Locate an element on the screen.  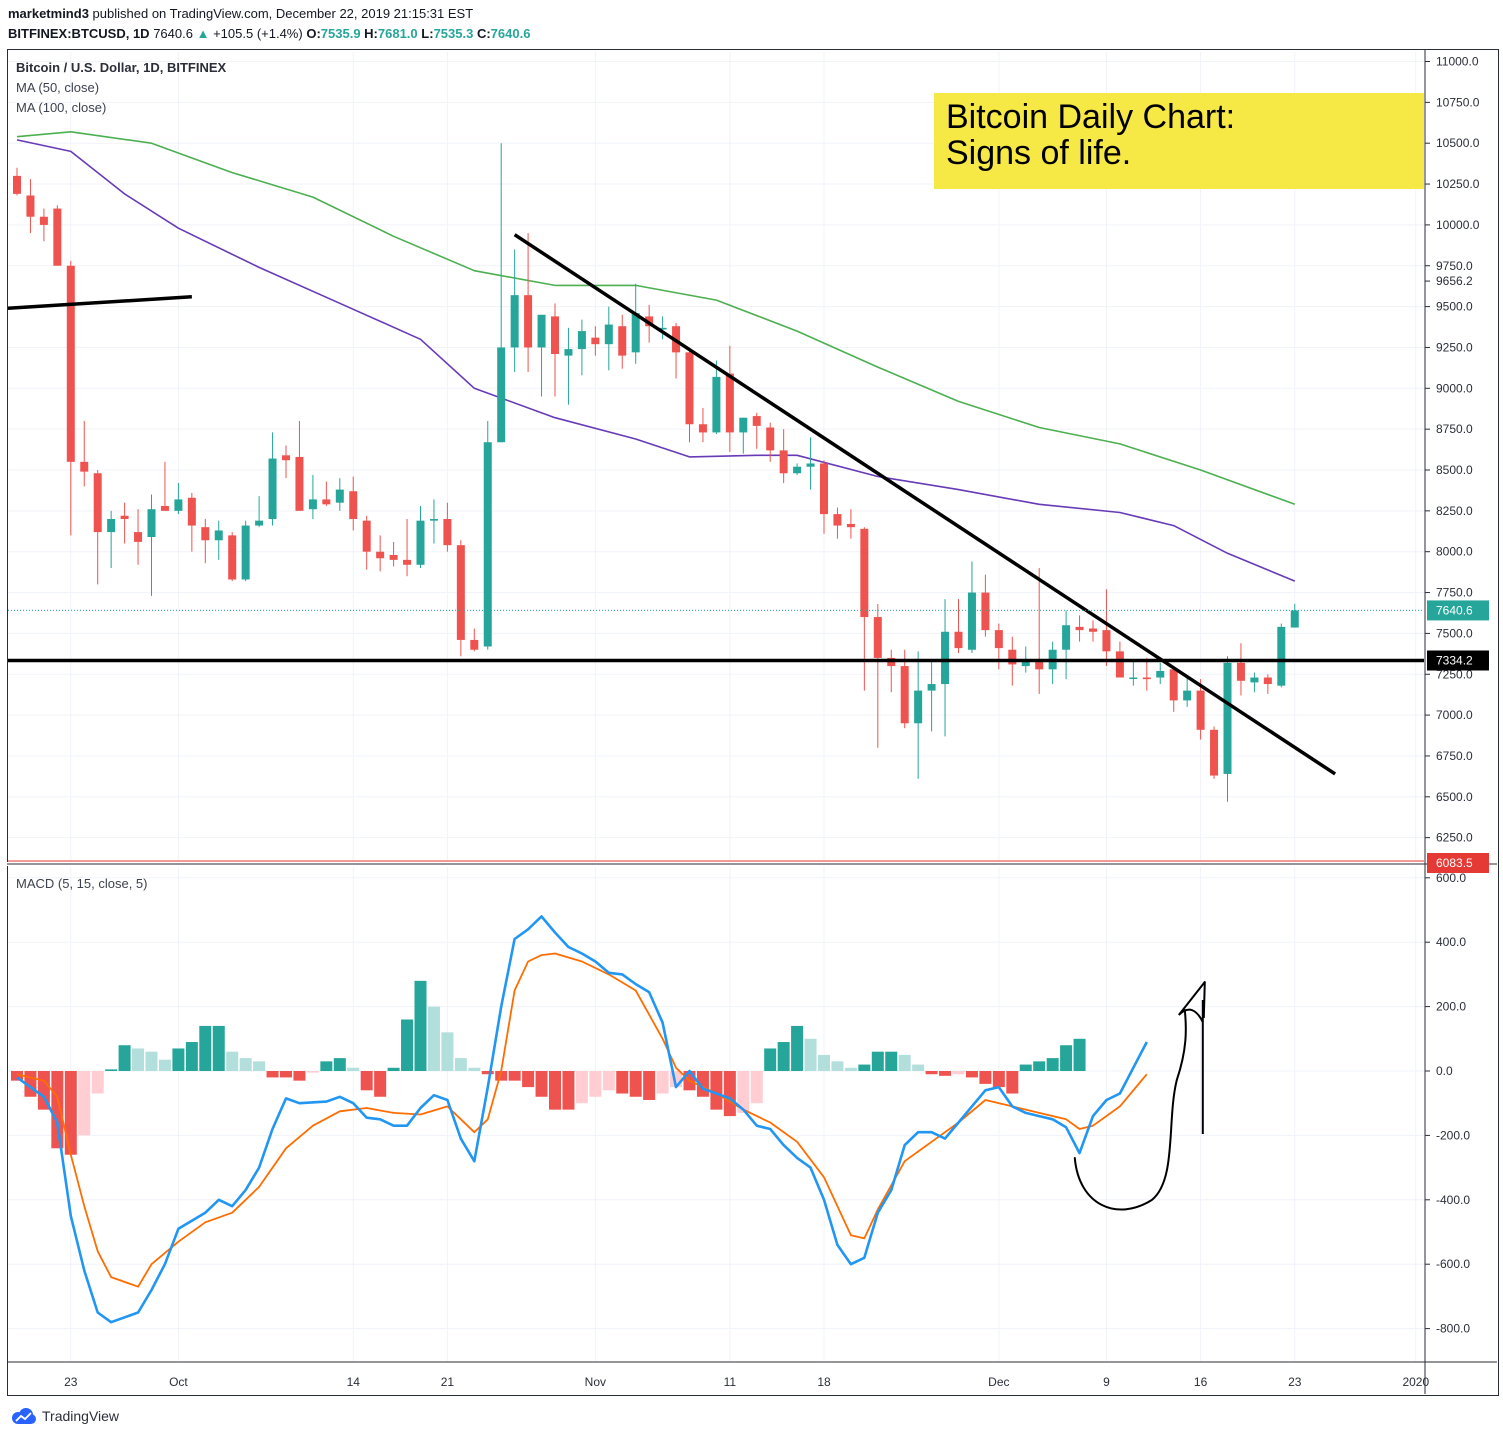
legend-ma50: MA (50, close) is located at coordinates (58, 87).